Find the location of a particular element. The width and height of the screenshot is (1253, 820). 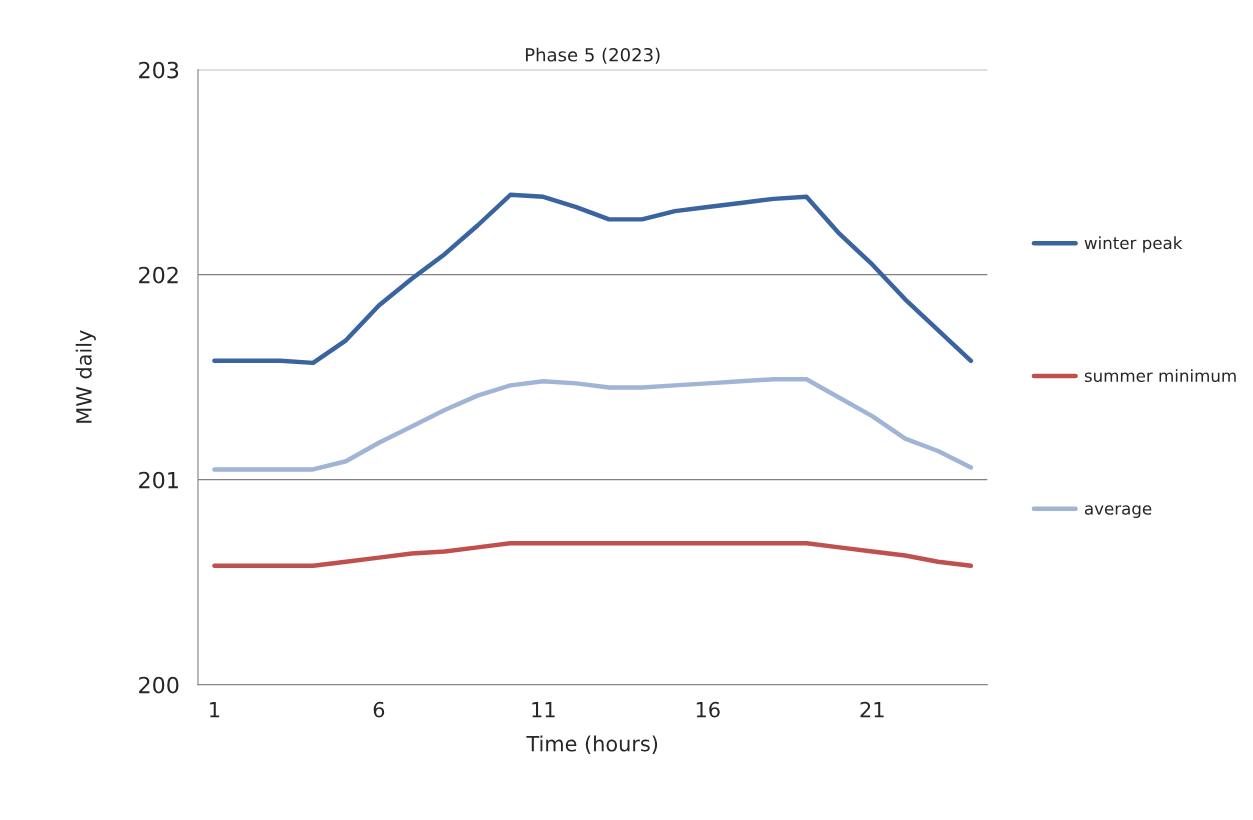

y-axis-title: MW daily is located at coordinates (85, 376).